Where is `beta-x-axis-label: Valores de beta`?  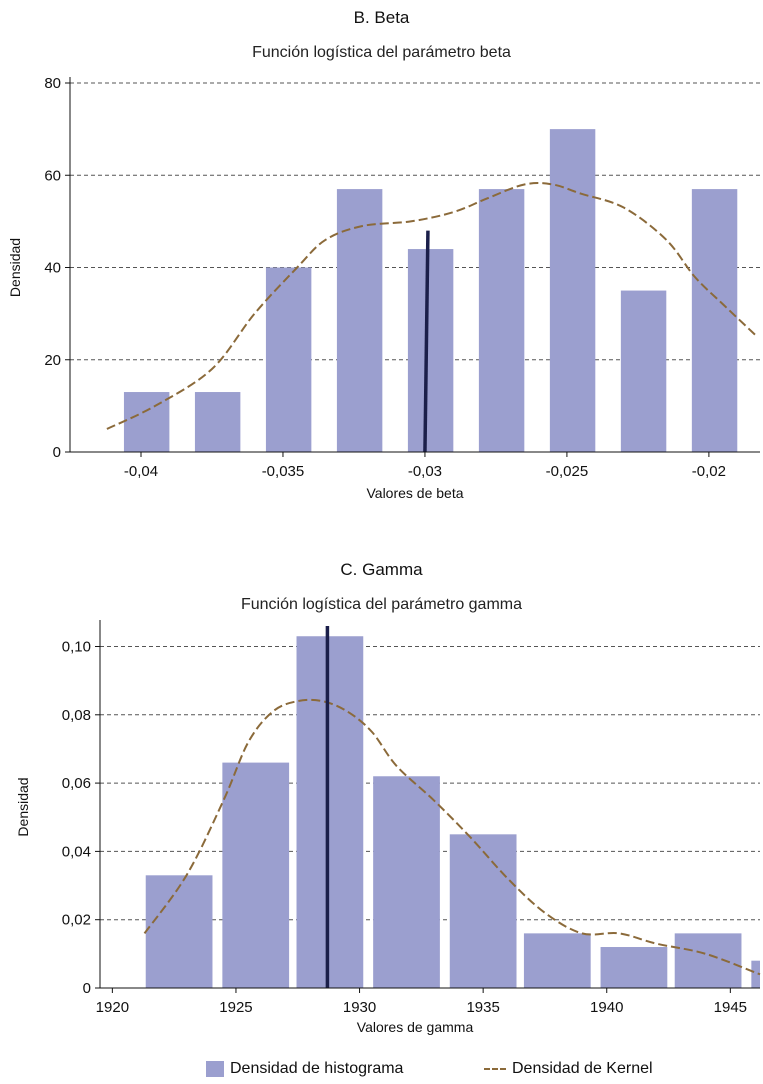 beta-x-axis-label: Valores de beta is located at coordinates (414, 493).